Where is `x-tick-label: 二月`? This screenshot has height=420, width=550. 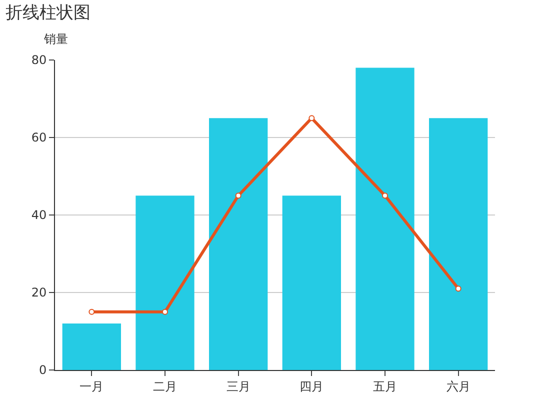
x-tick-label: 二月 is located at coordinates (165, 386).